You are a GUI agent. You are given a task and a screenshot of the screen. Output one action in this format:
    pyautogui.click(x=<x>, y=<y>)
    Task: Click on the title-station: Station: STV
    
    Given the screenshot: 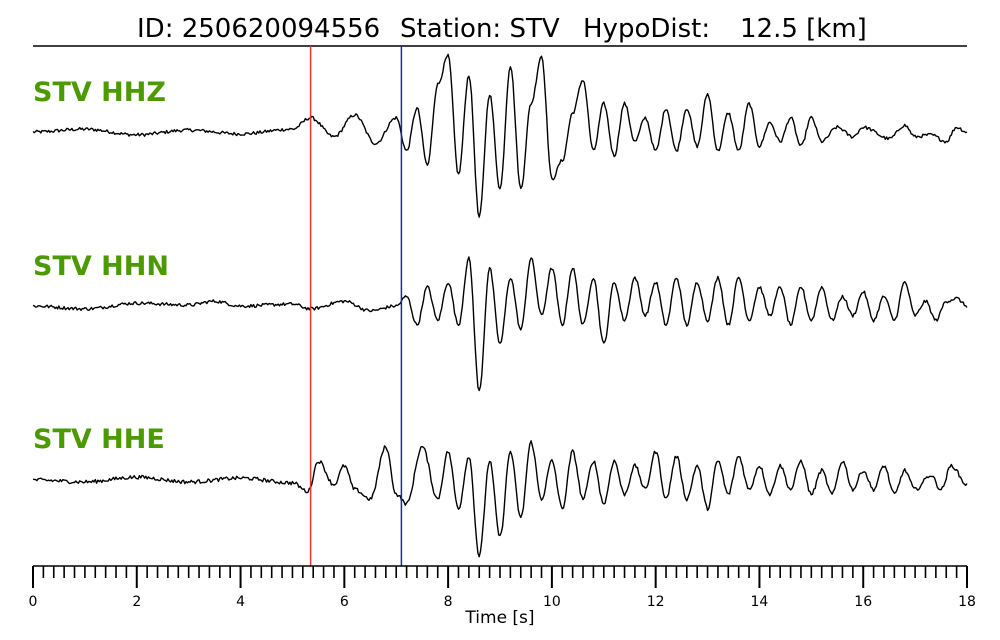 What is the action you would take?
    pyautogui.click(x=480, y=29)
    